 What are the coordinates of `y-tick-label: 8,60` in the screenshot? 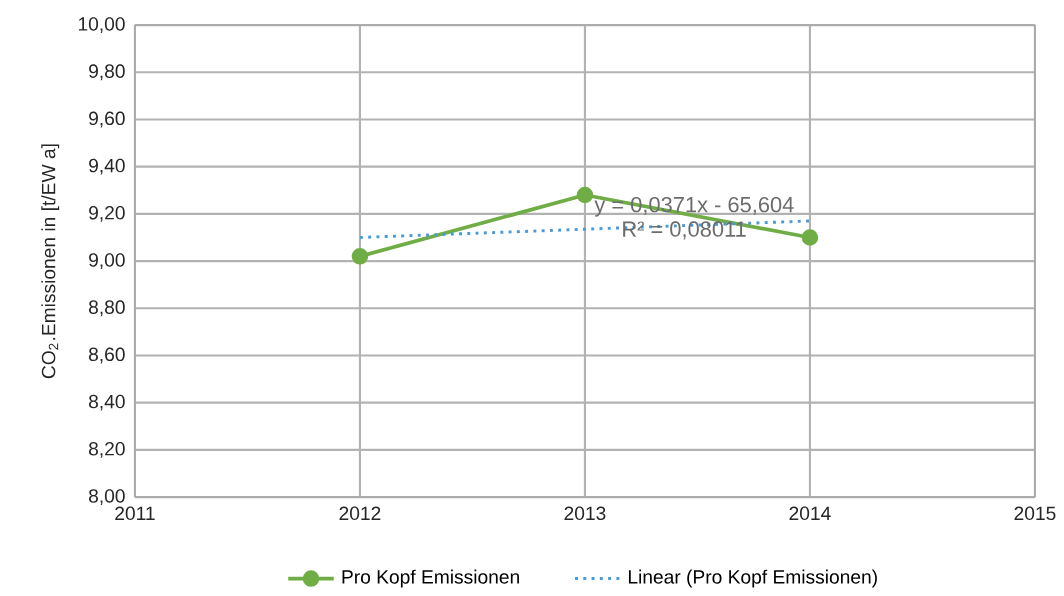 It's located at (106, 355).